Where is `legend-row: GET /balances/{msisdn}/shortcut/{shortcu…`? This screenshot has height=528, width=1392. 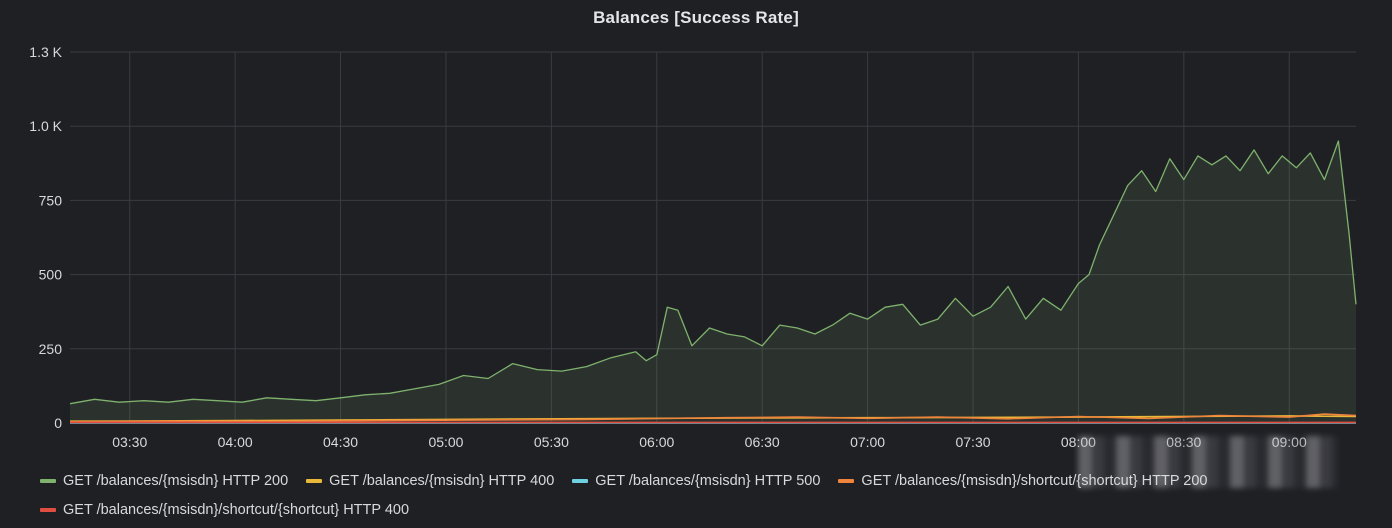
legend-row: GET /balances/{msisdn}/shortcut/{shortcu… is located at coordinates (710, 509).